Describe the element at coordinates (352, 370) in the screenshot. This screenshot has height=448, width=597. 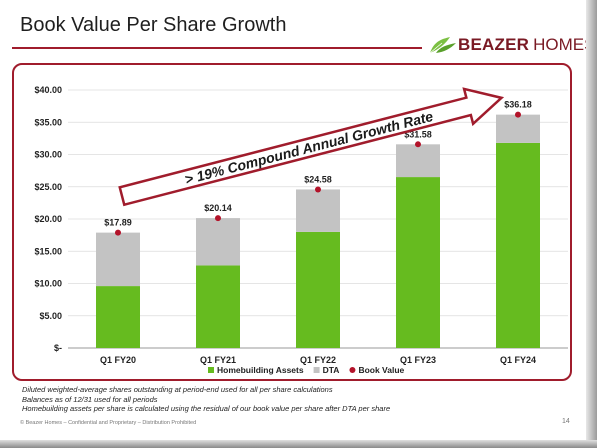
I see `legend-book-value-swatch` at that location.